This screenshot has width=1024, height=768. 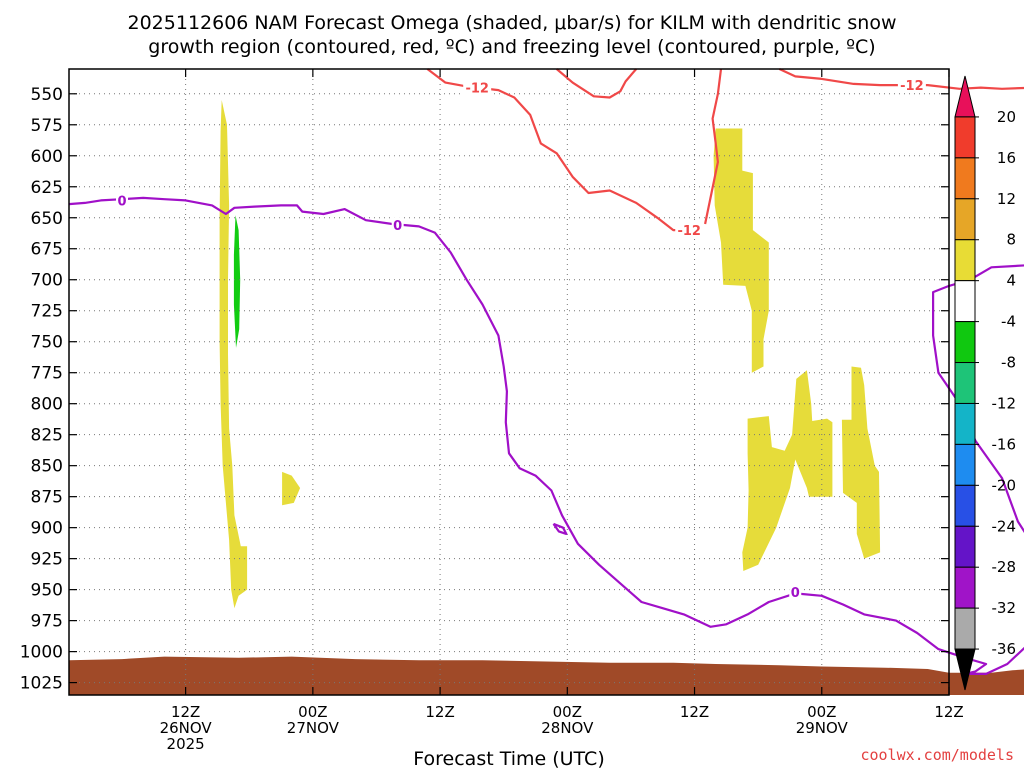 I want to click on colorbar-label-6: -8, so click(x=1008, y=363).